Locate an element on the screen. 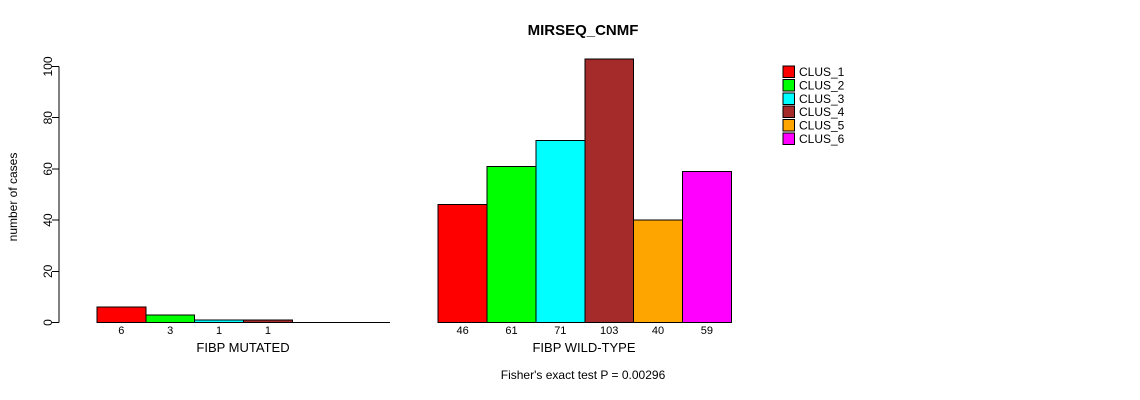 The width and height of the screenshot is (1140, 400). legend-label: CLUS_3 is located at coordinates (822, 99).